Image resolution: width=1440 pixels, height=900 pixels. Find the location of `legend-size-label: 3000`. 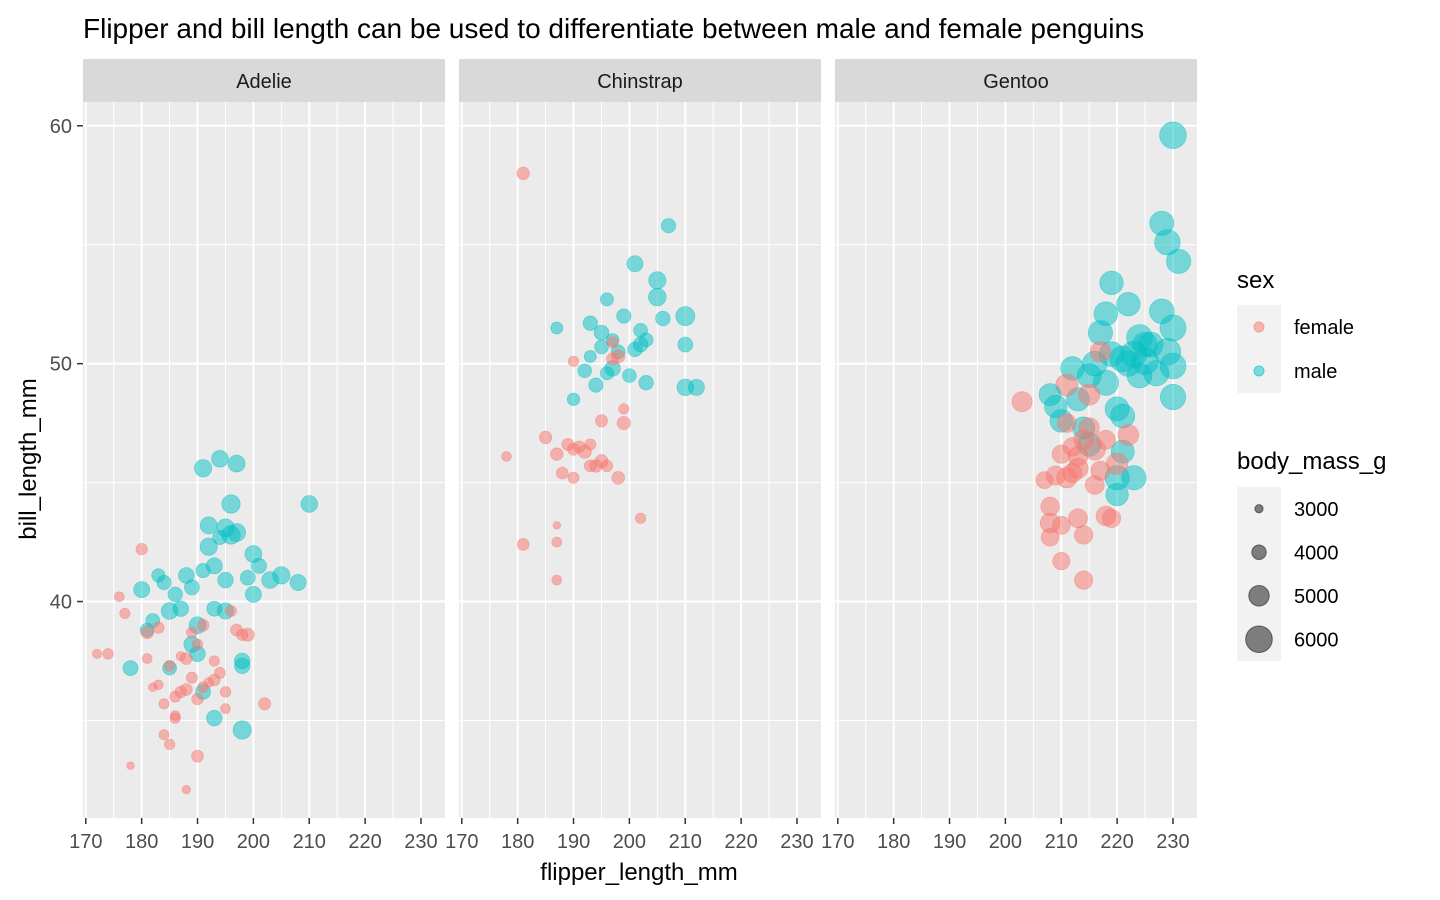

legend-size-label: 3000 is located at coordinates (1316, 510).